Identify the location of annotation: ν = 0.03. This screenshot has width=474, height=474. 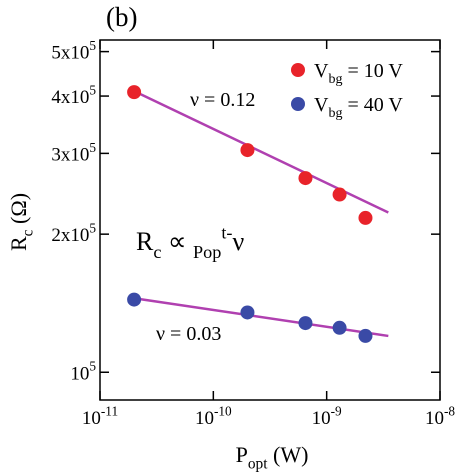
(188, 334).